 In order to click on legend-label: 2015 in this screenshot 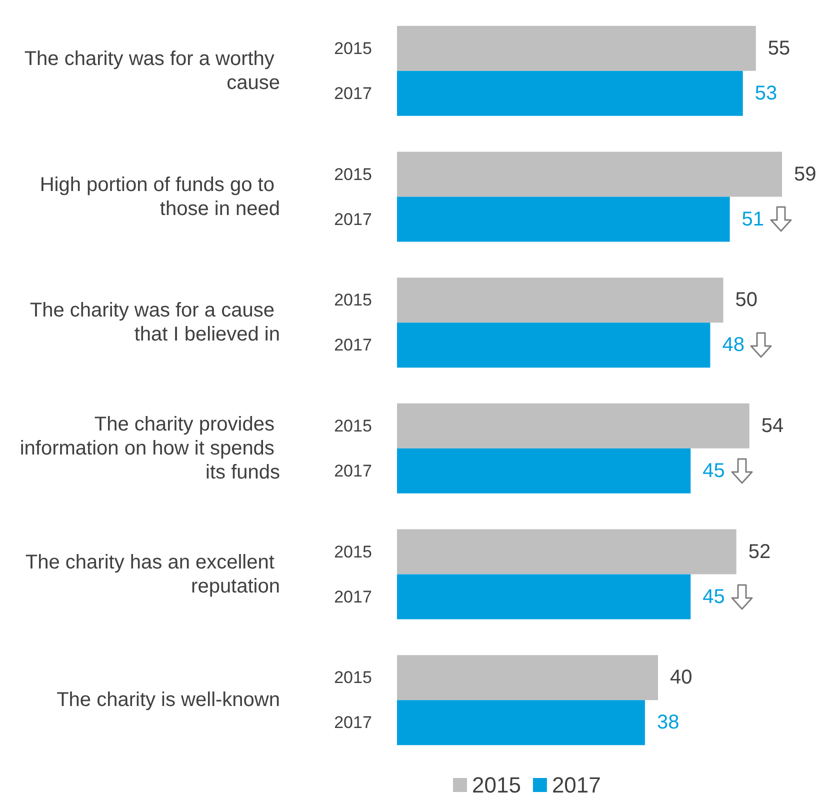, I will do `click(496, 785)`.